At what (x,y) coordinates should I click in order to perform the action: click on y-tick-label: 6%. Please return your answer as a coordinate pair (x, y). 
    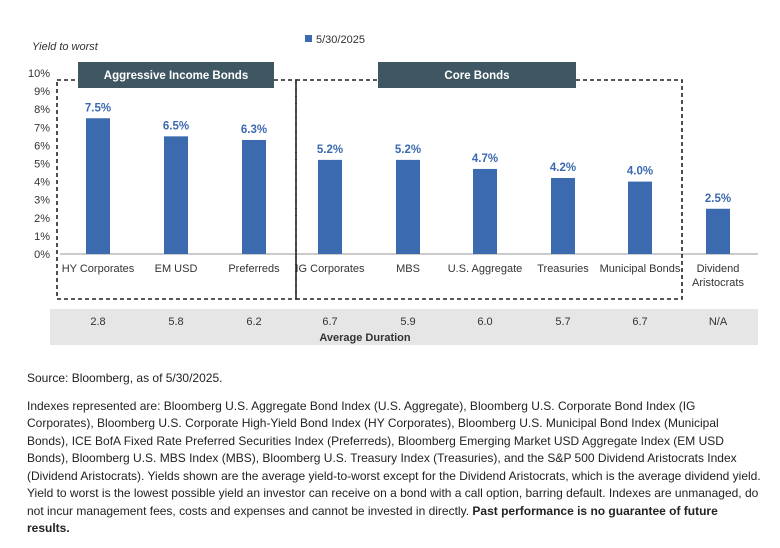
    Looking at the image, I should click on (42, 146).